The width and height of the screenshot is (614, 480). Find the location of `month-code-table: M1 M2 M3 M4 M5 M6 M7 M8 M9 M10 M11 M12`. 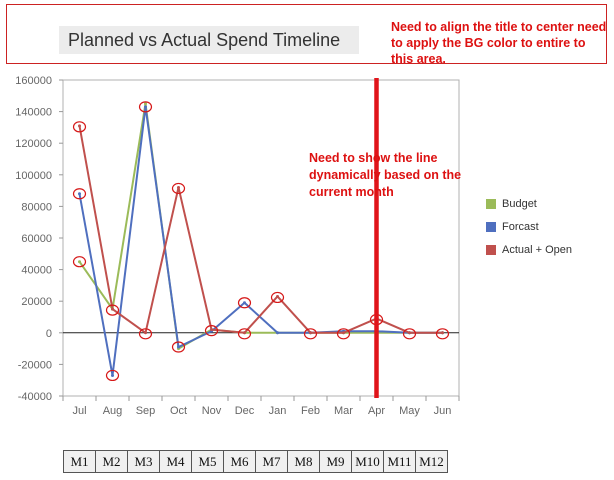

month-code-table: M1 M2 M3 M4 M5 M6 M7 M8 M9 M10 M11 M12 is located at coordinates (255, 461).